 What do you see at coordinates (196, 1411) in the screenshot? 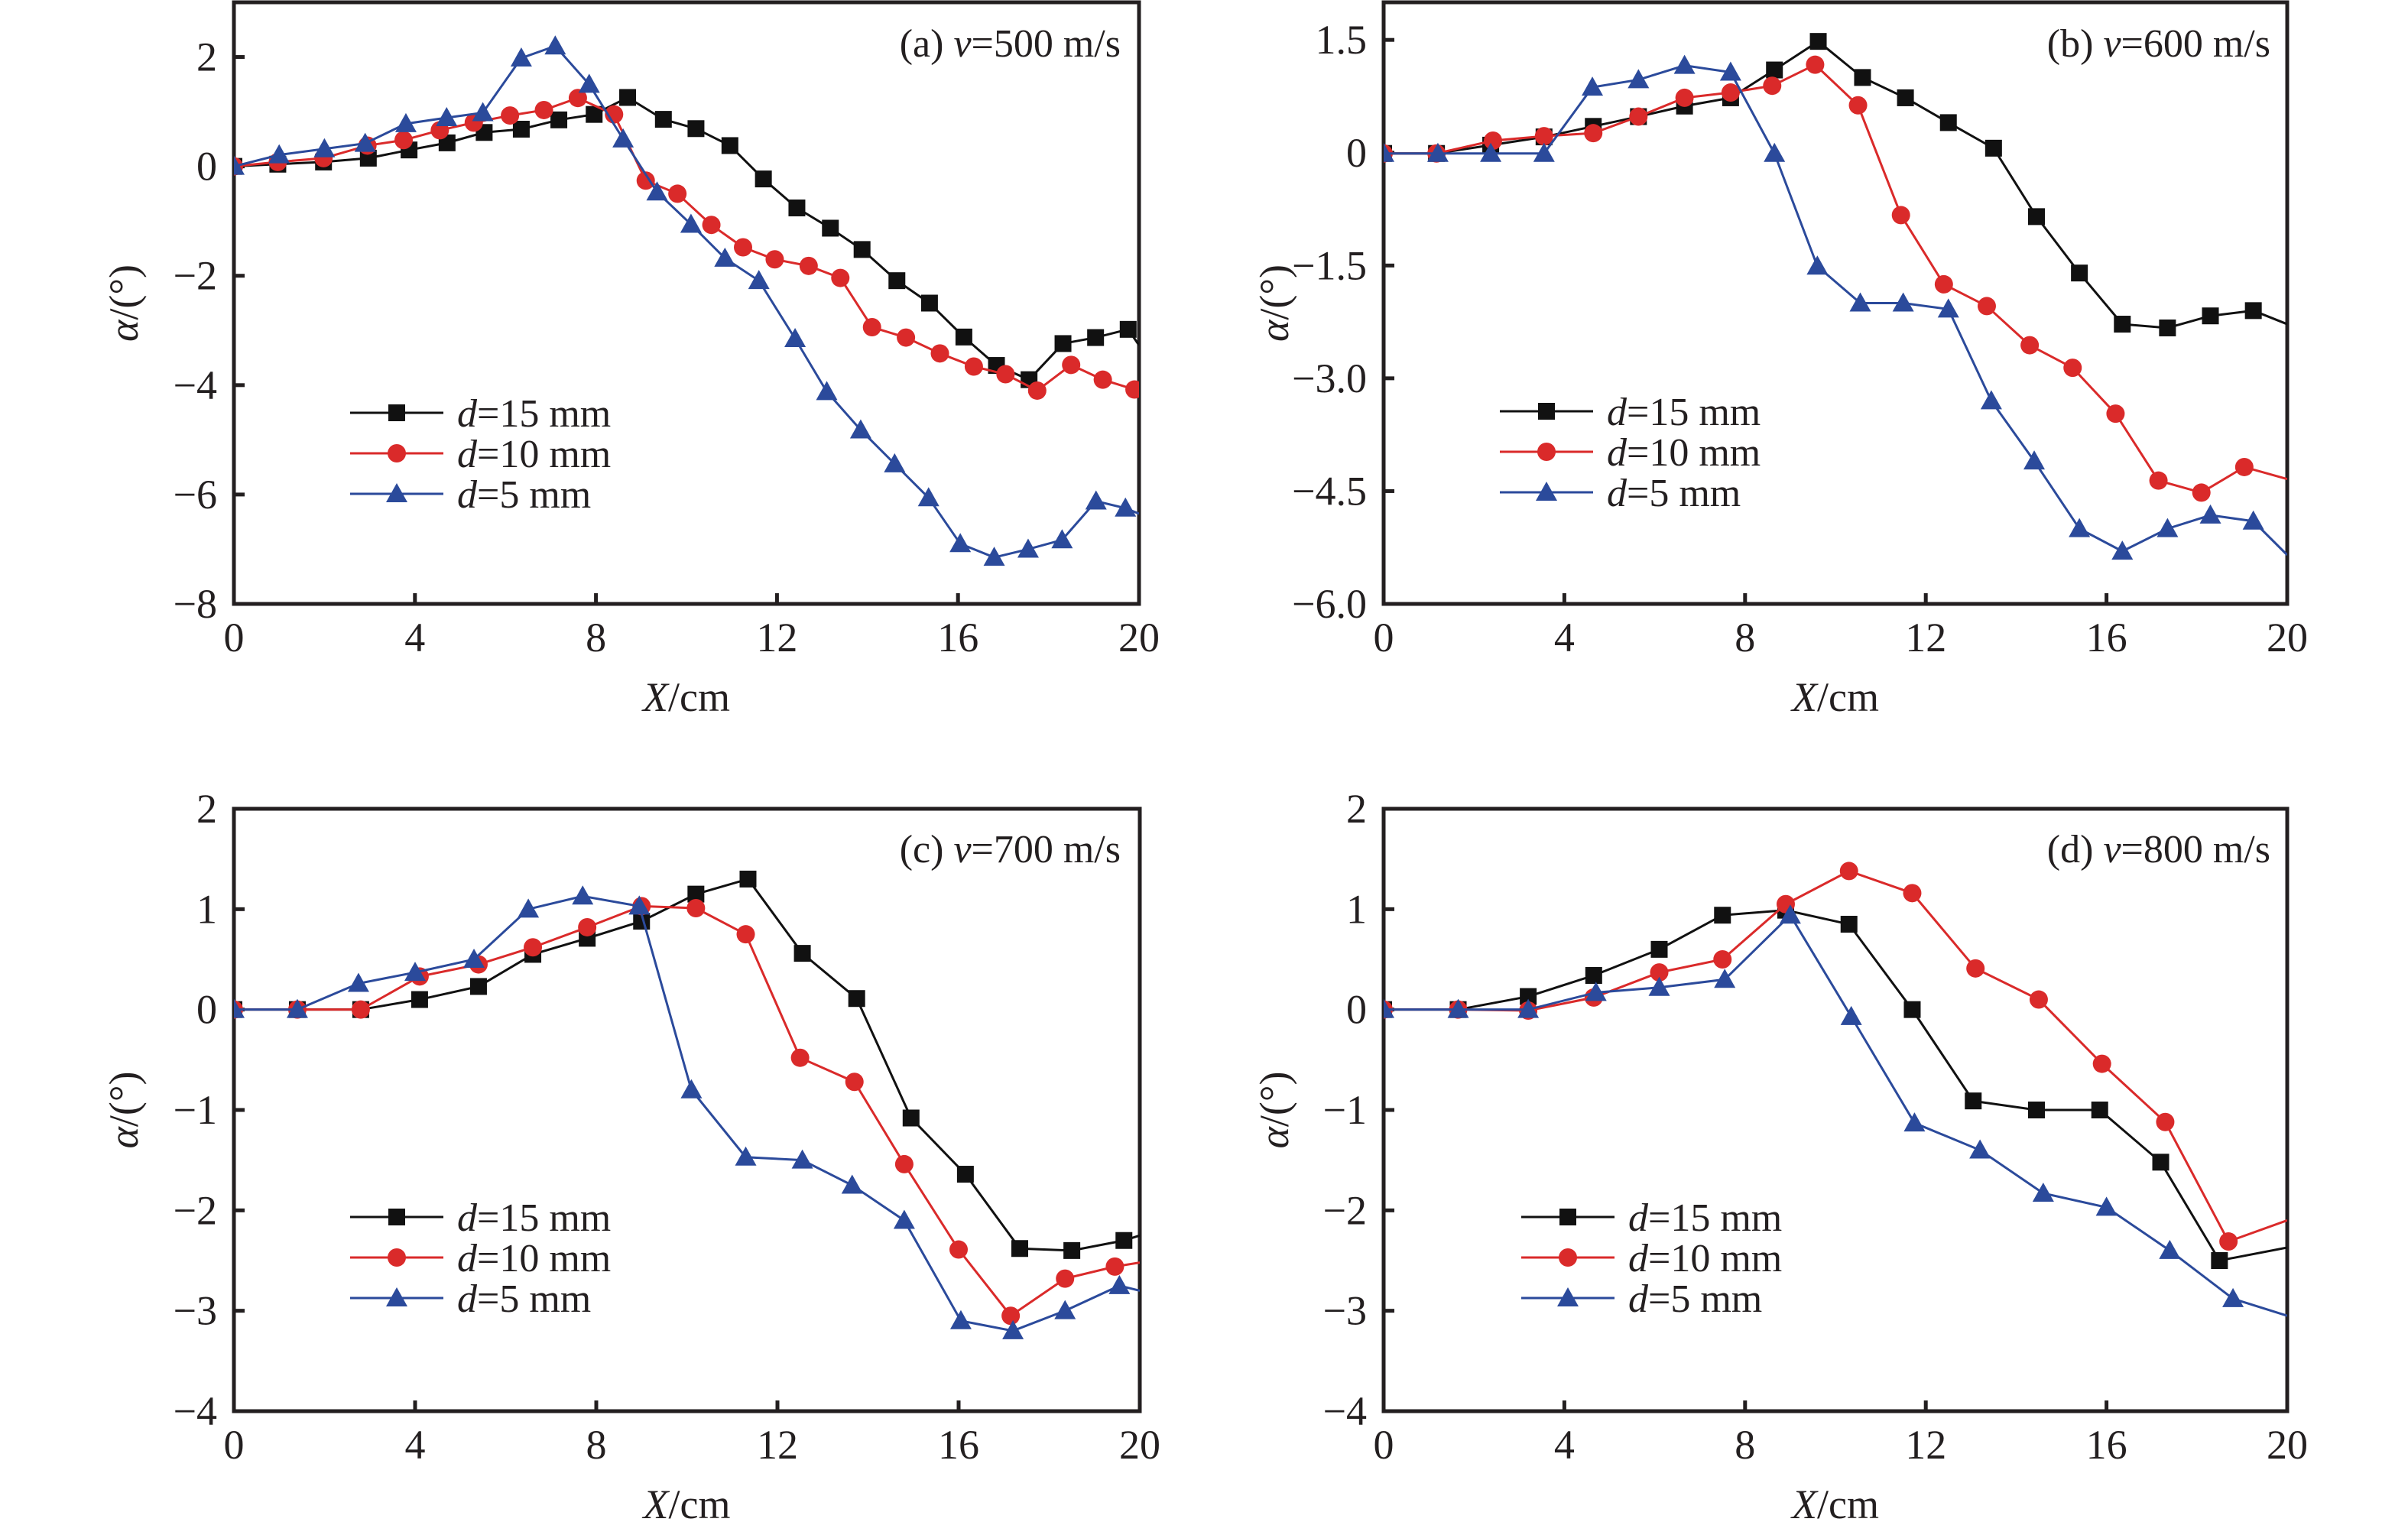
I see `y-tick-label: −4` at bounding box center [196, 1411].